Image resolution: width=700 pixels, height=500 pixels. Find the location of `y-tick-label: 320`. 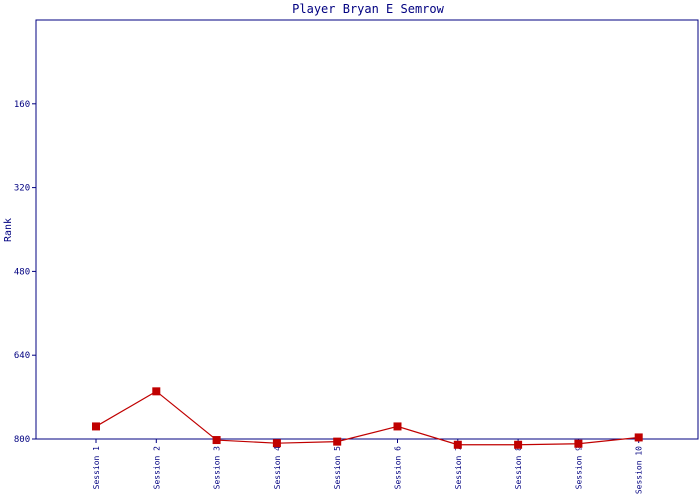

y-tick-label: 320 is located at coordinates (22, 189).